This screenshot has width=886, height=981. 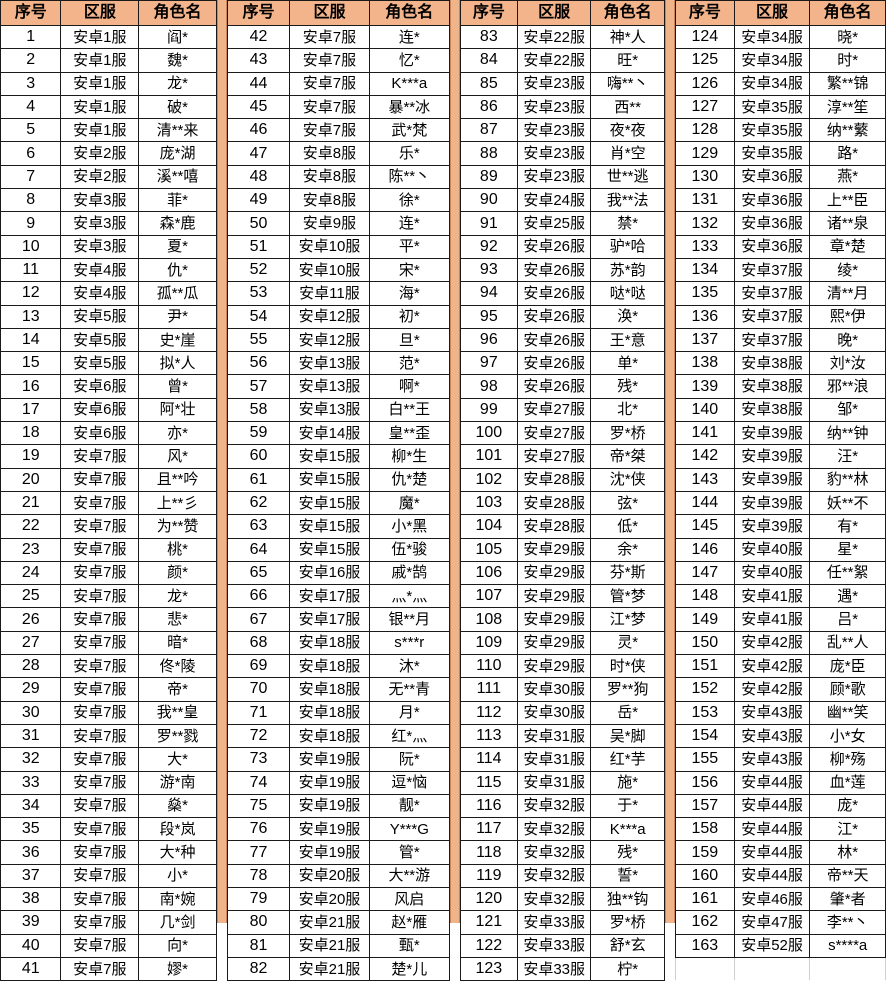 I want to click on table-row: 156 安卓44服 血*莲, so click(x=780, y=782).